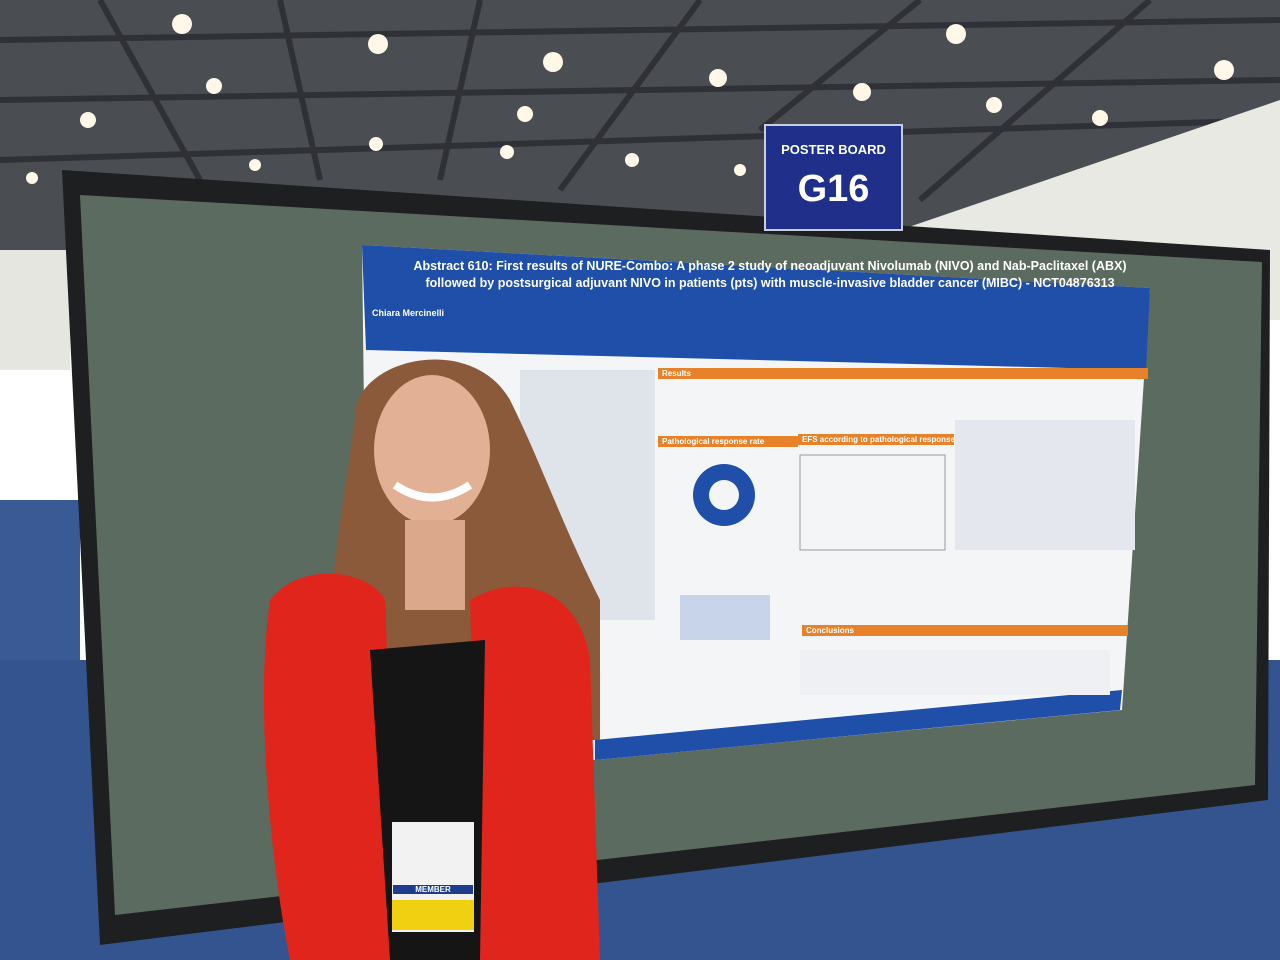 The height and width of the screenshot is (960, 1280). Describe the element at coordinates (1045, 485) in the screenshot. I see `poster-table` at that location.